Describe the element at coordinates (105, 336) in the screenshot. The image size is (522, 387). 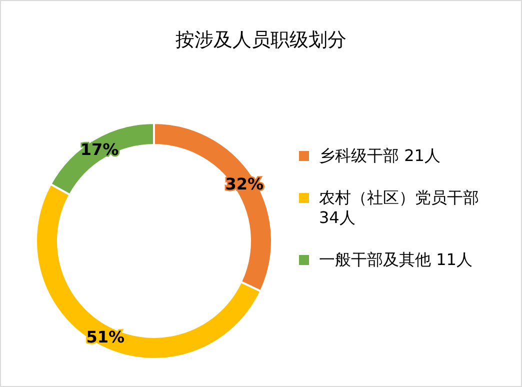
I see `data-label: 51%` at that location.